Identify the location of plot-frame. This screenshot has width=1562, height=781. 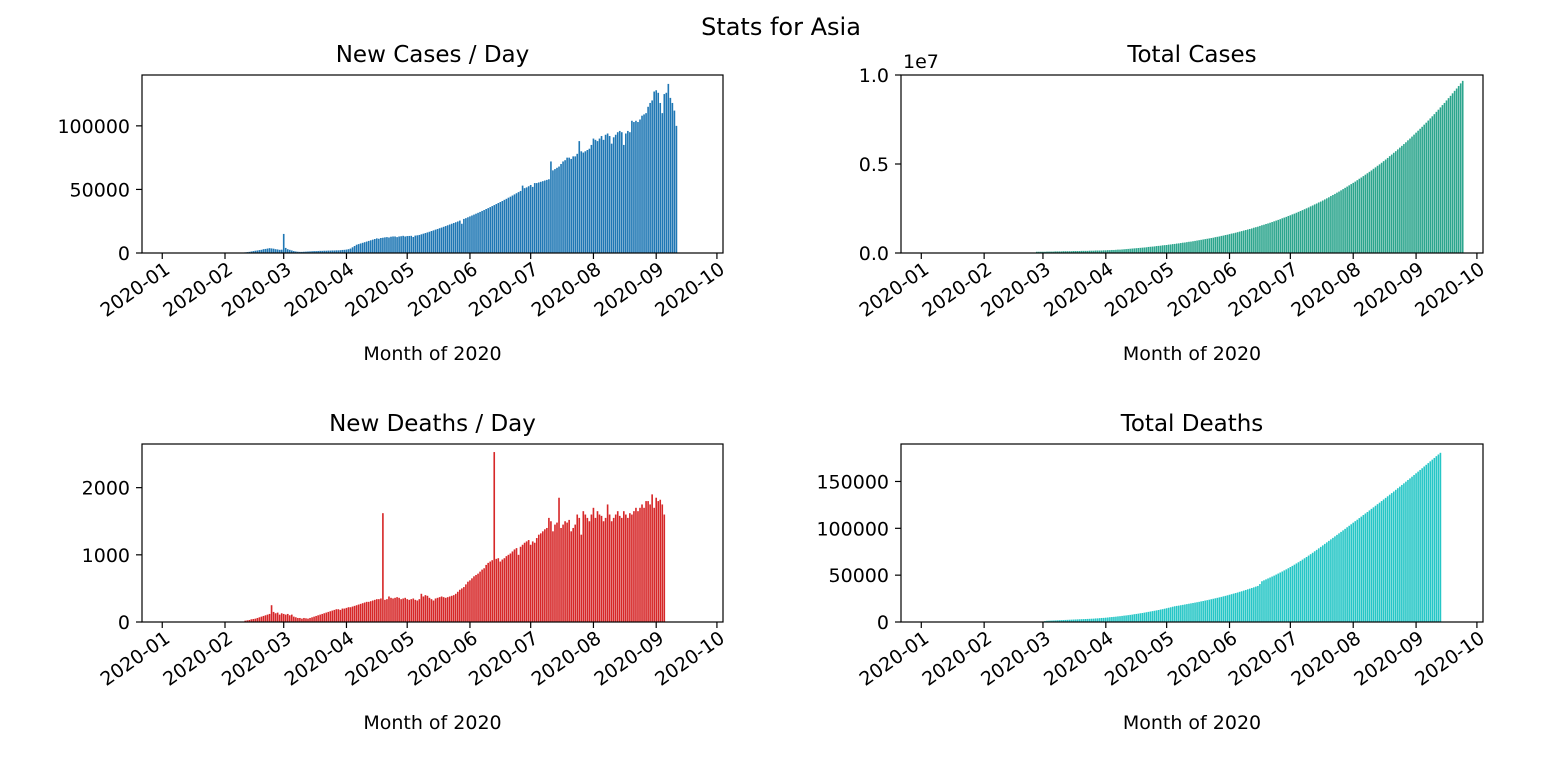
(432, 164).